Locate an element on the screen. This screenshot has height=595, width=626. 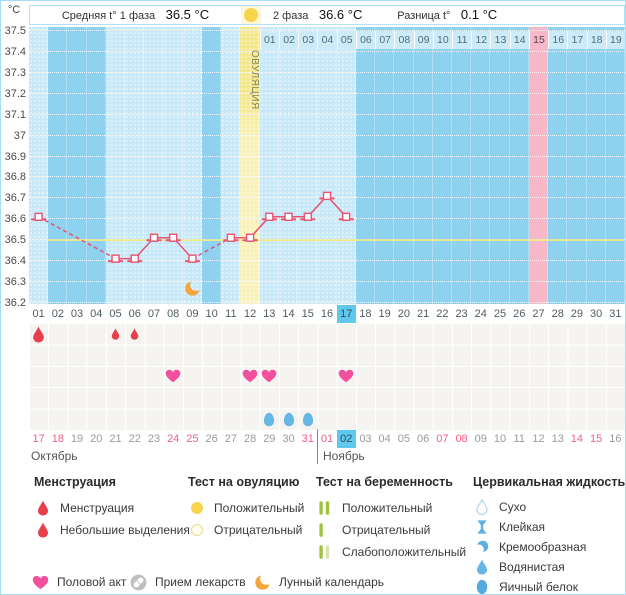
cycle-day-cell-24: 24 is located at coordinates (480, 314).